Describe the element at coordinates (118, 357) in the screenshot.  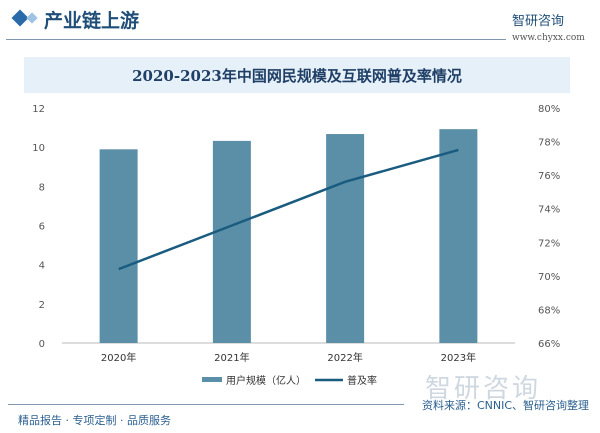
I see `x-tick-label: 2020年` at that location.